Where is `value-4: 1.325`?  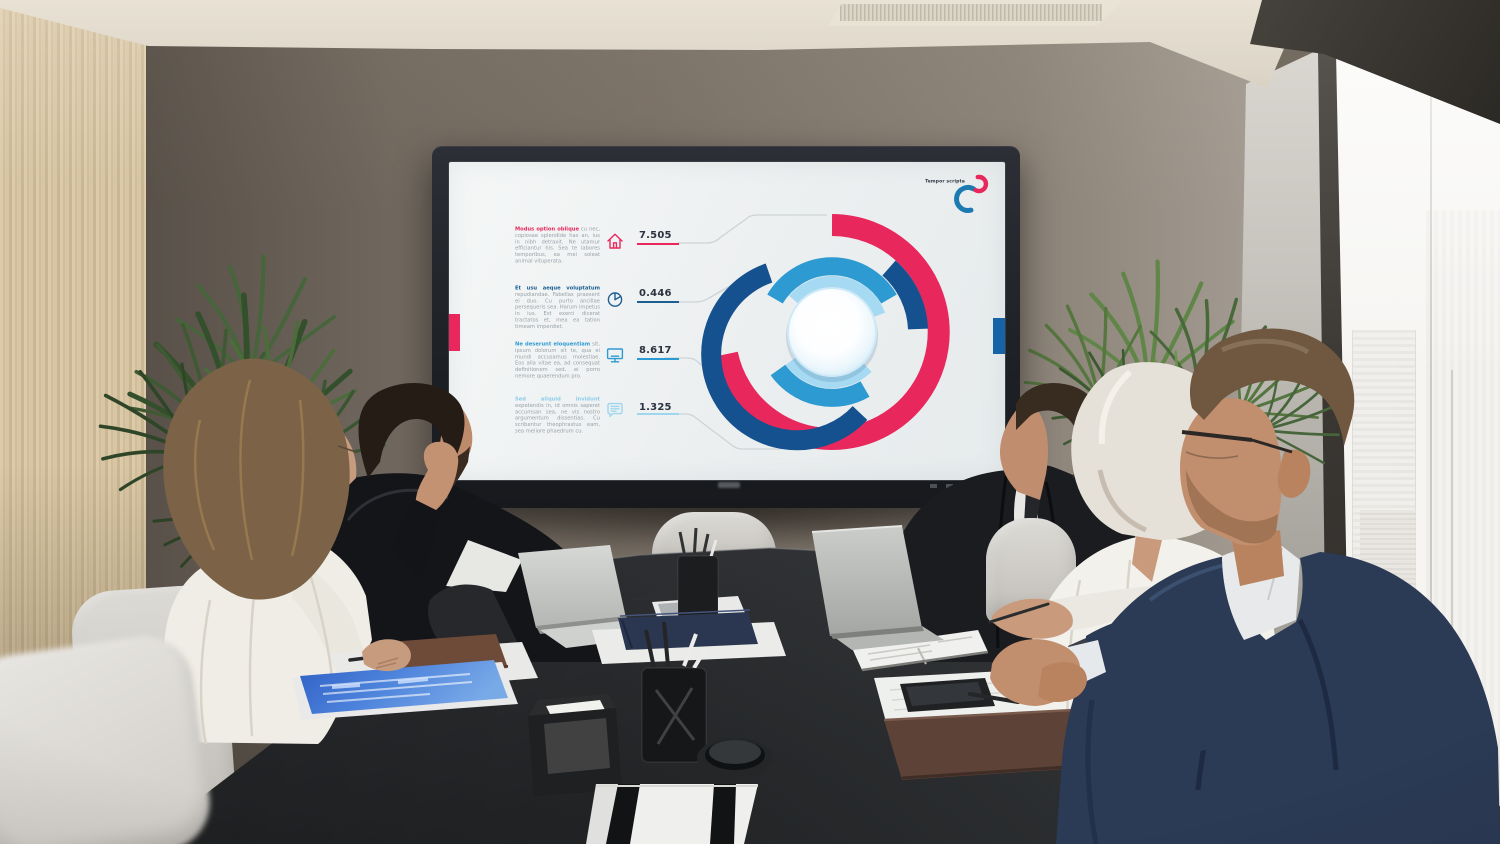
value-4: 1.325 is located at coordinates (655, 407).